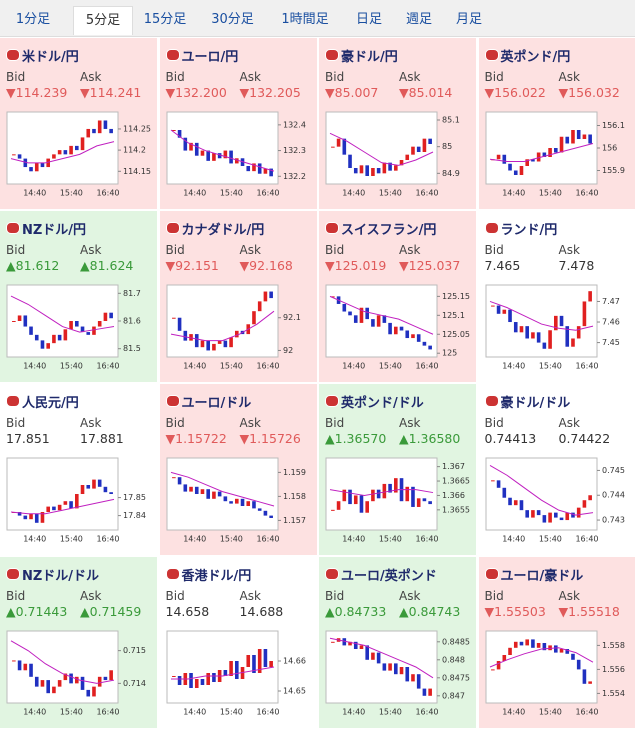 The height and width of the screenshot is (729, 635). Describe the element at coordinates (294, 472) in the screenshot. I see `y-tick-label: 1.159` at that location.